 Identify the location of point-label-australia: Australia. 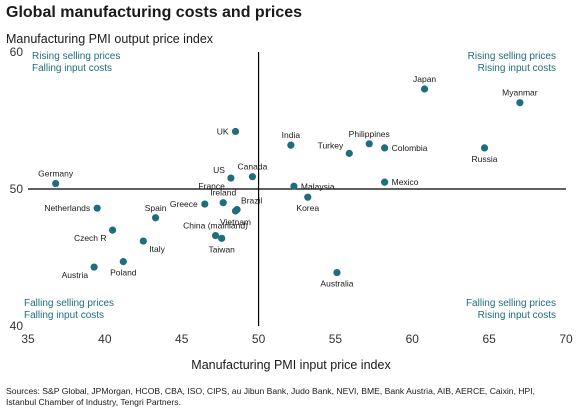
(336, 284).